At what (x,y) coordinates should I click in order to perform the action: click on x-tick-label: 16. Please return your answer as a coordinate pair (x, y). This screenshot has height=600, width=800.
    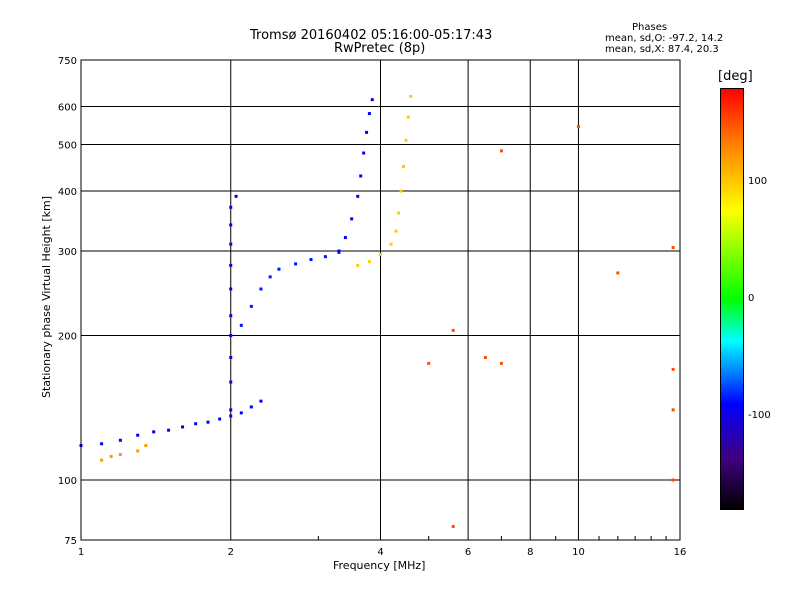
    Looking at the image, I should click on (680, 552).